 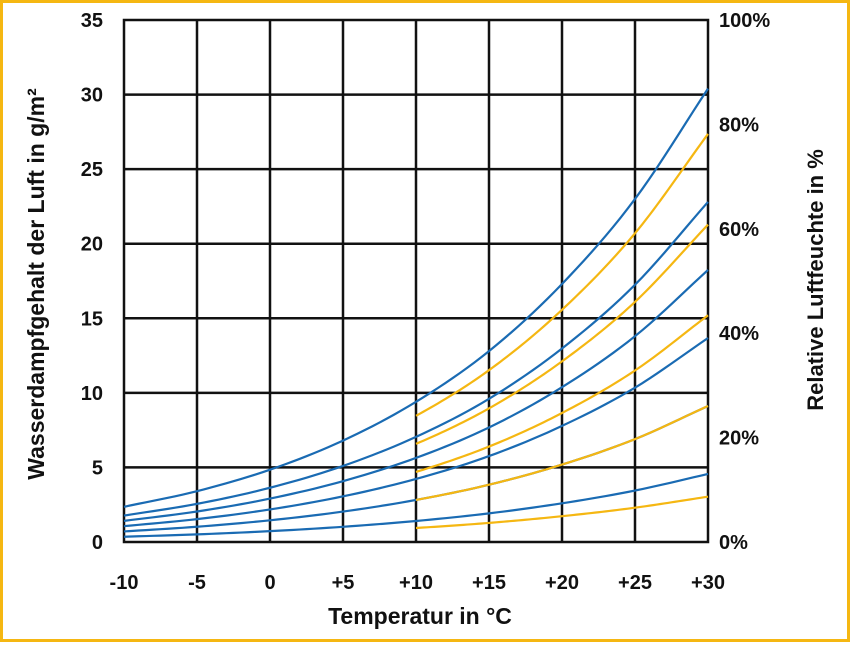 I want to click on y-tick-label: 10, so click(x=92, y=394).